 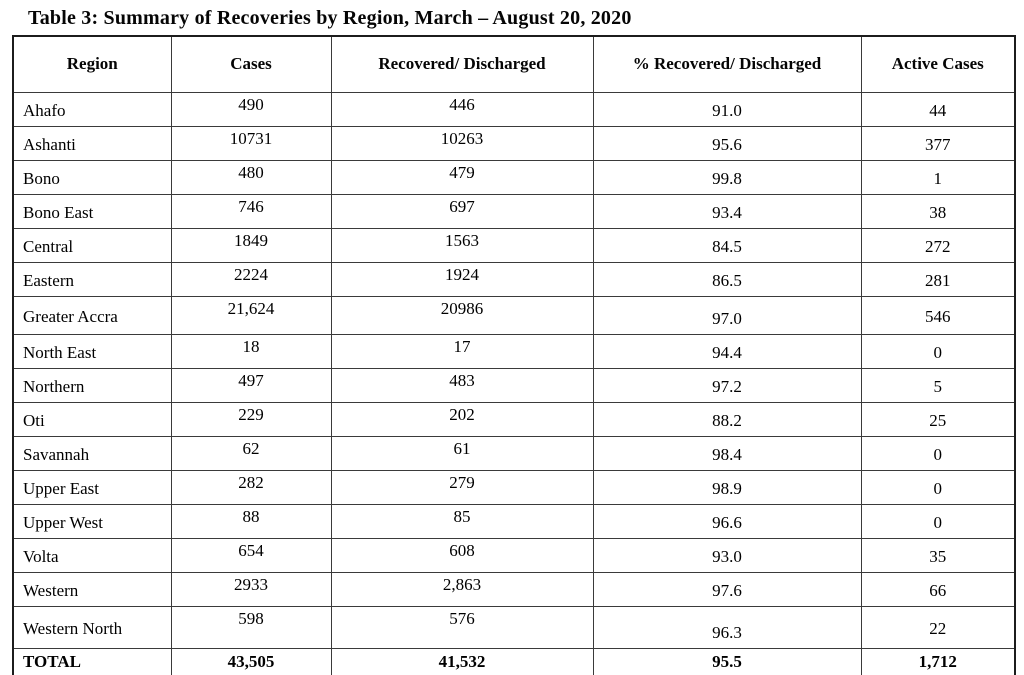 What do you see at coordinates (727, 64) in the screenshot?
I see `header-pct-recovered: % Recovered/ Discharged` at bounding box center [727, 64].